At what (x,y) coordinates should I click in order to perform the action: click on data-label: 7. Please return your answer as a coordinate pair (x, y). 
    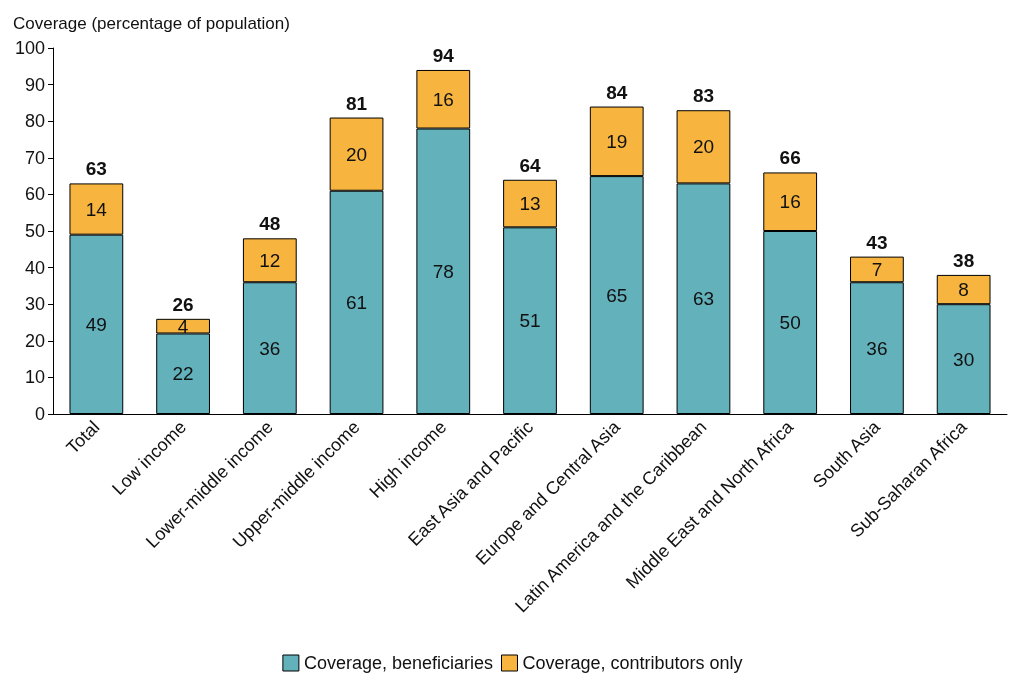
    Looking at the image, I should click on (877, 269).